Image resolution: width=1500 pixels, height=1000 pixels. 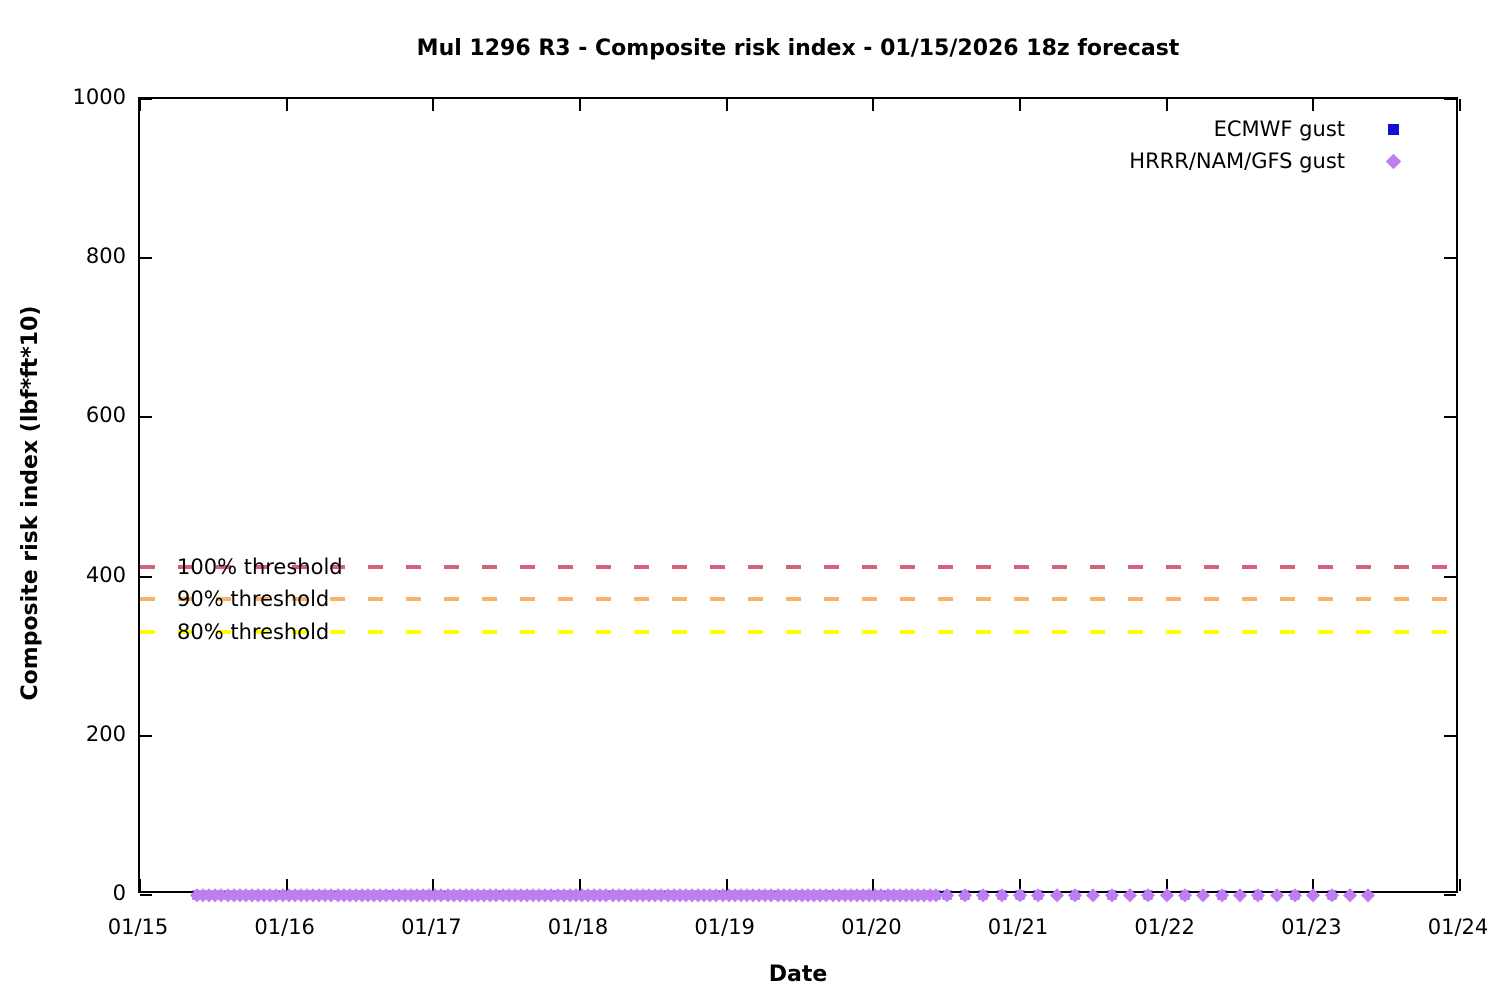 I want to click on y-axis-label: Composite risk index (lbf*ft*10), so click(x=30, y=503).